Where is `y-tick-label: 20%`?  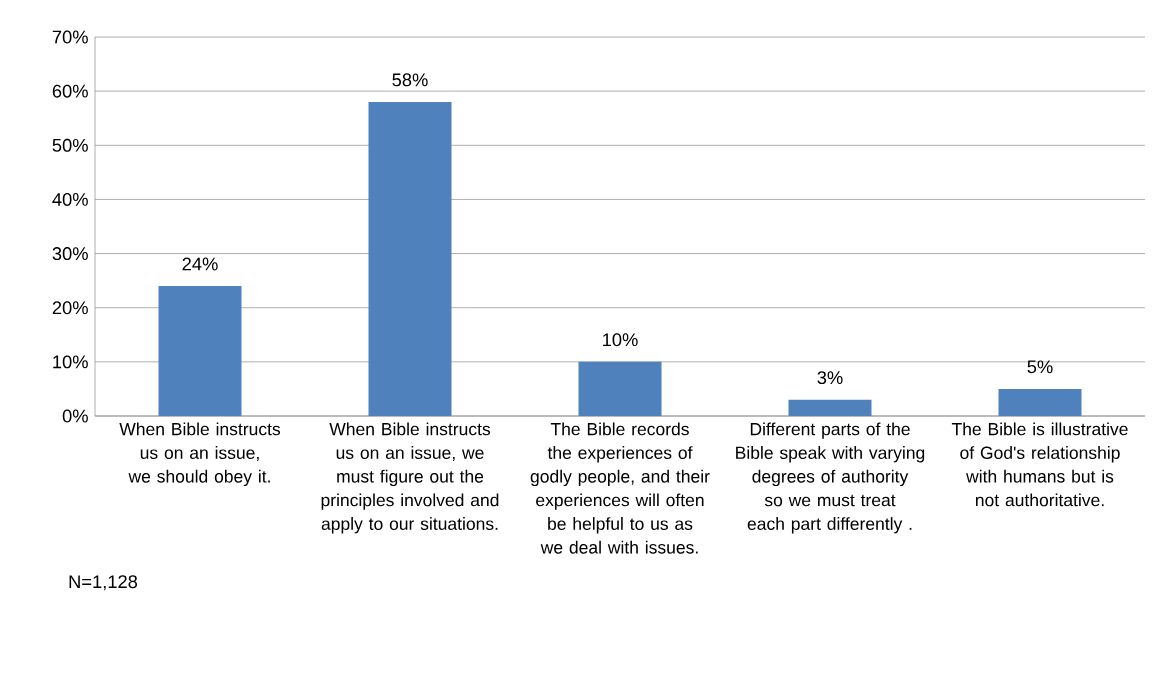
y-tick-label: 20% is located at coordinates (70, 308).